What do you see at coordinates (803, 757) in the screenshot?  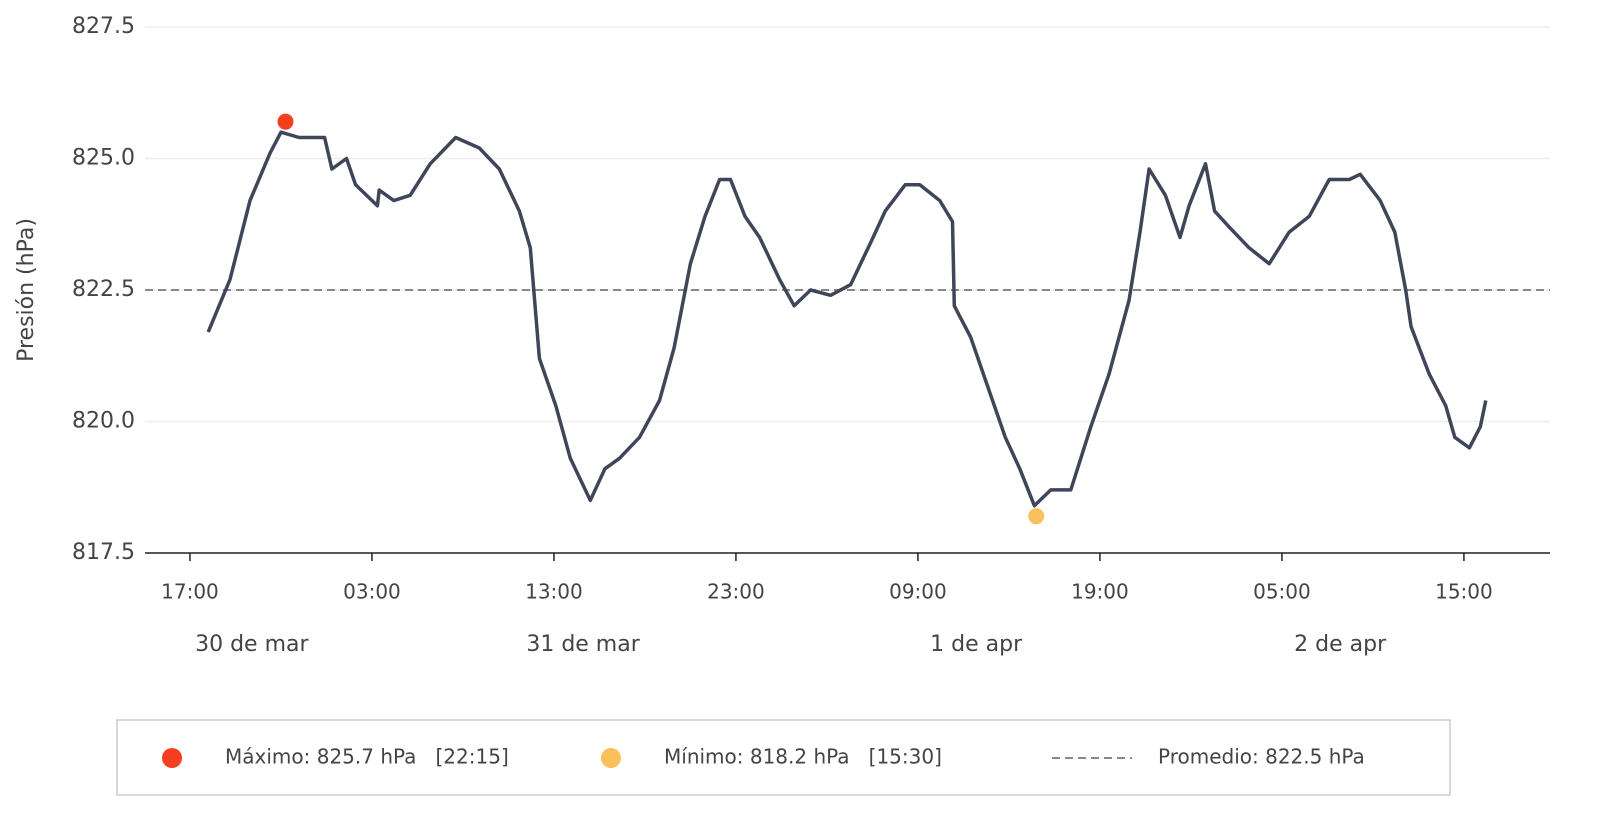 I see `legend-min-label: Mínimo: 818.2 hPa [15:30]` at bounding box center [803, 757].